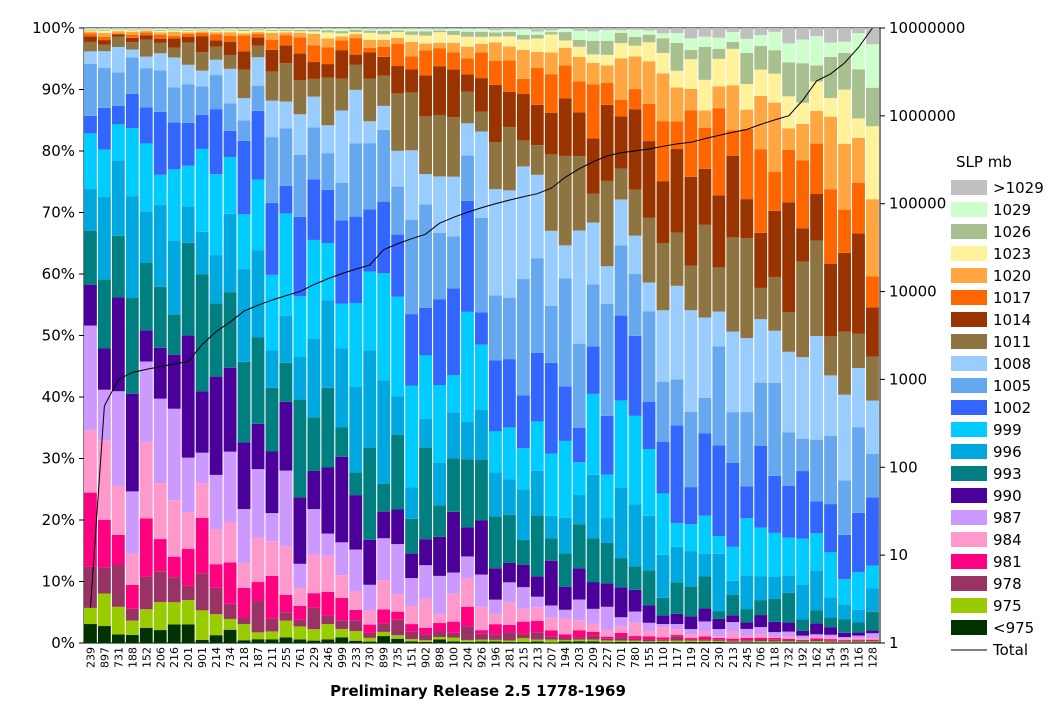 This screenshot has height=719, width=1054. Describe the element at coordinates (908, 379) in the screenshot. I see `right-tick-label: 1000` at that location.